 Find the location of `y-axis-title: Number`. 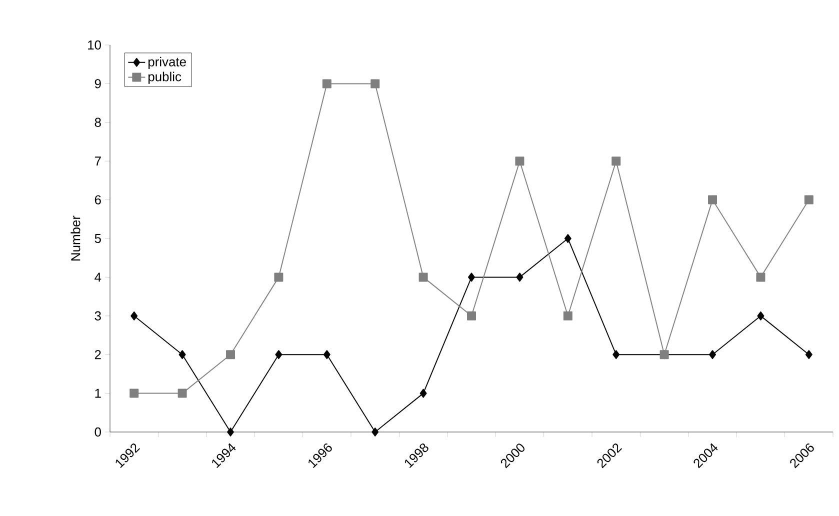

y-axis-title: Number is located at coordinates (75, 238).